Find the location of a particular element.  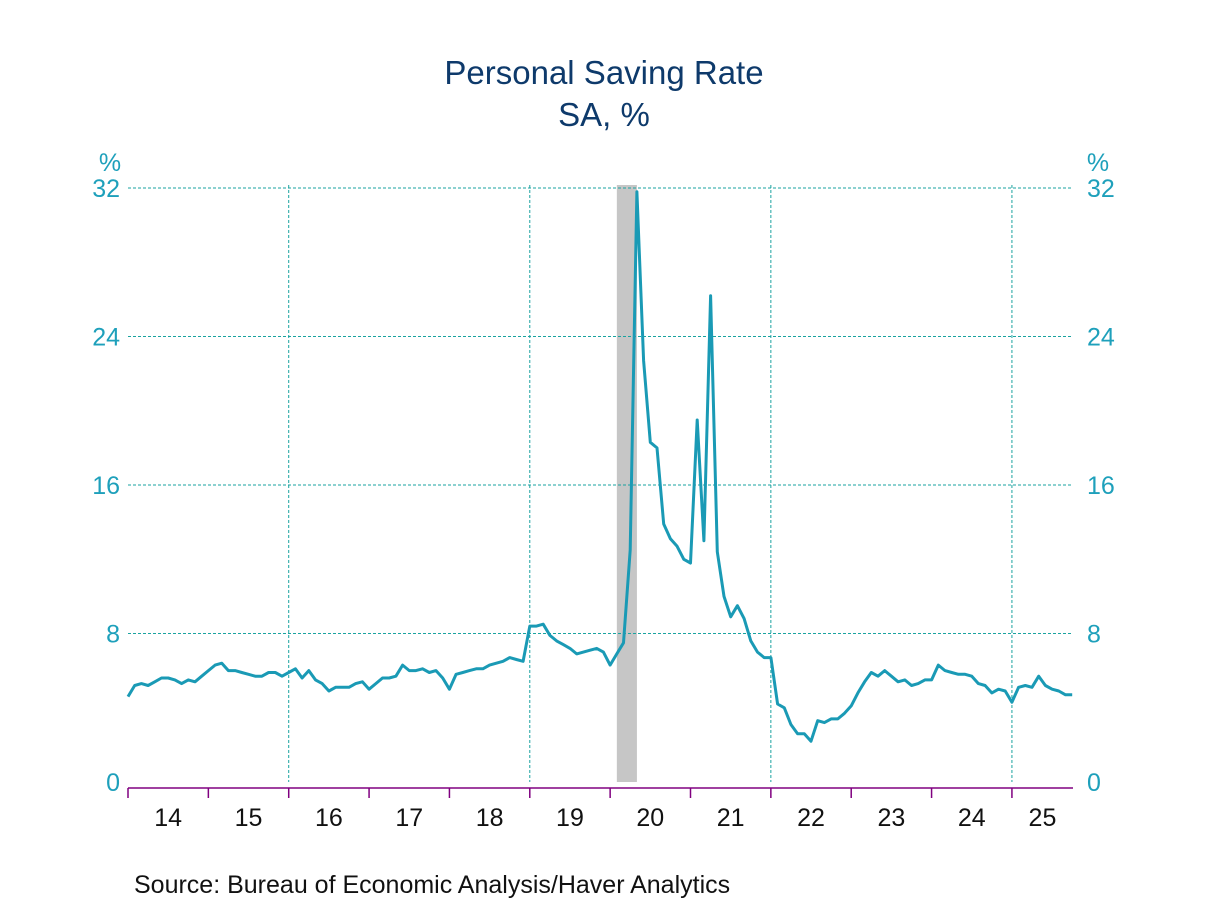

recession-shading is located at coordinates (626, 483).